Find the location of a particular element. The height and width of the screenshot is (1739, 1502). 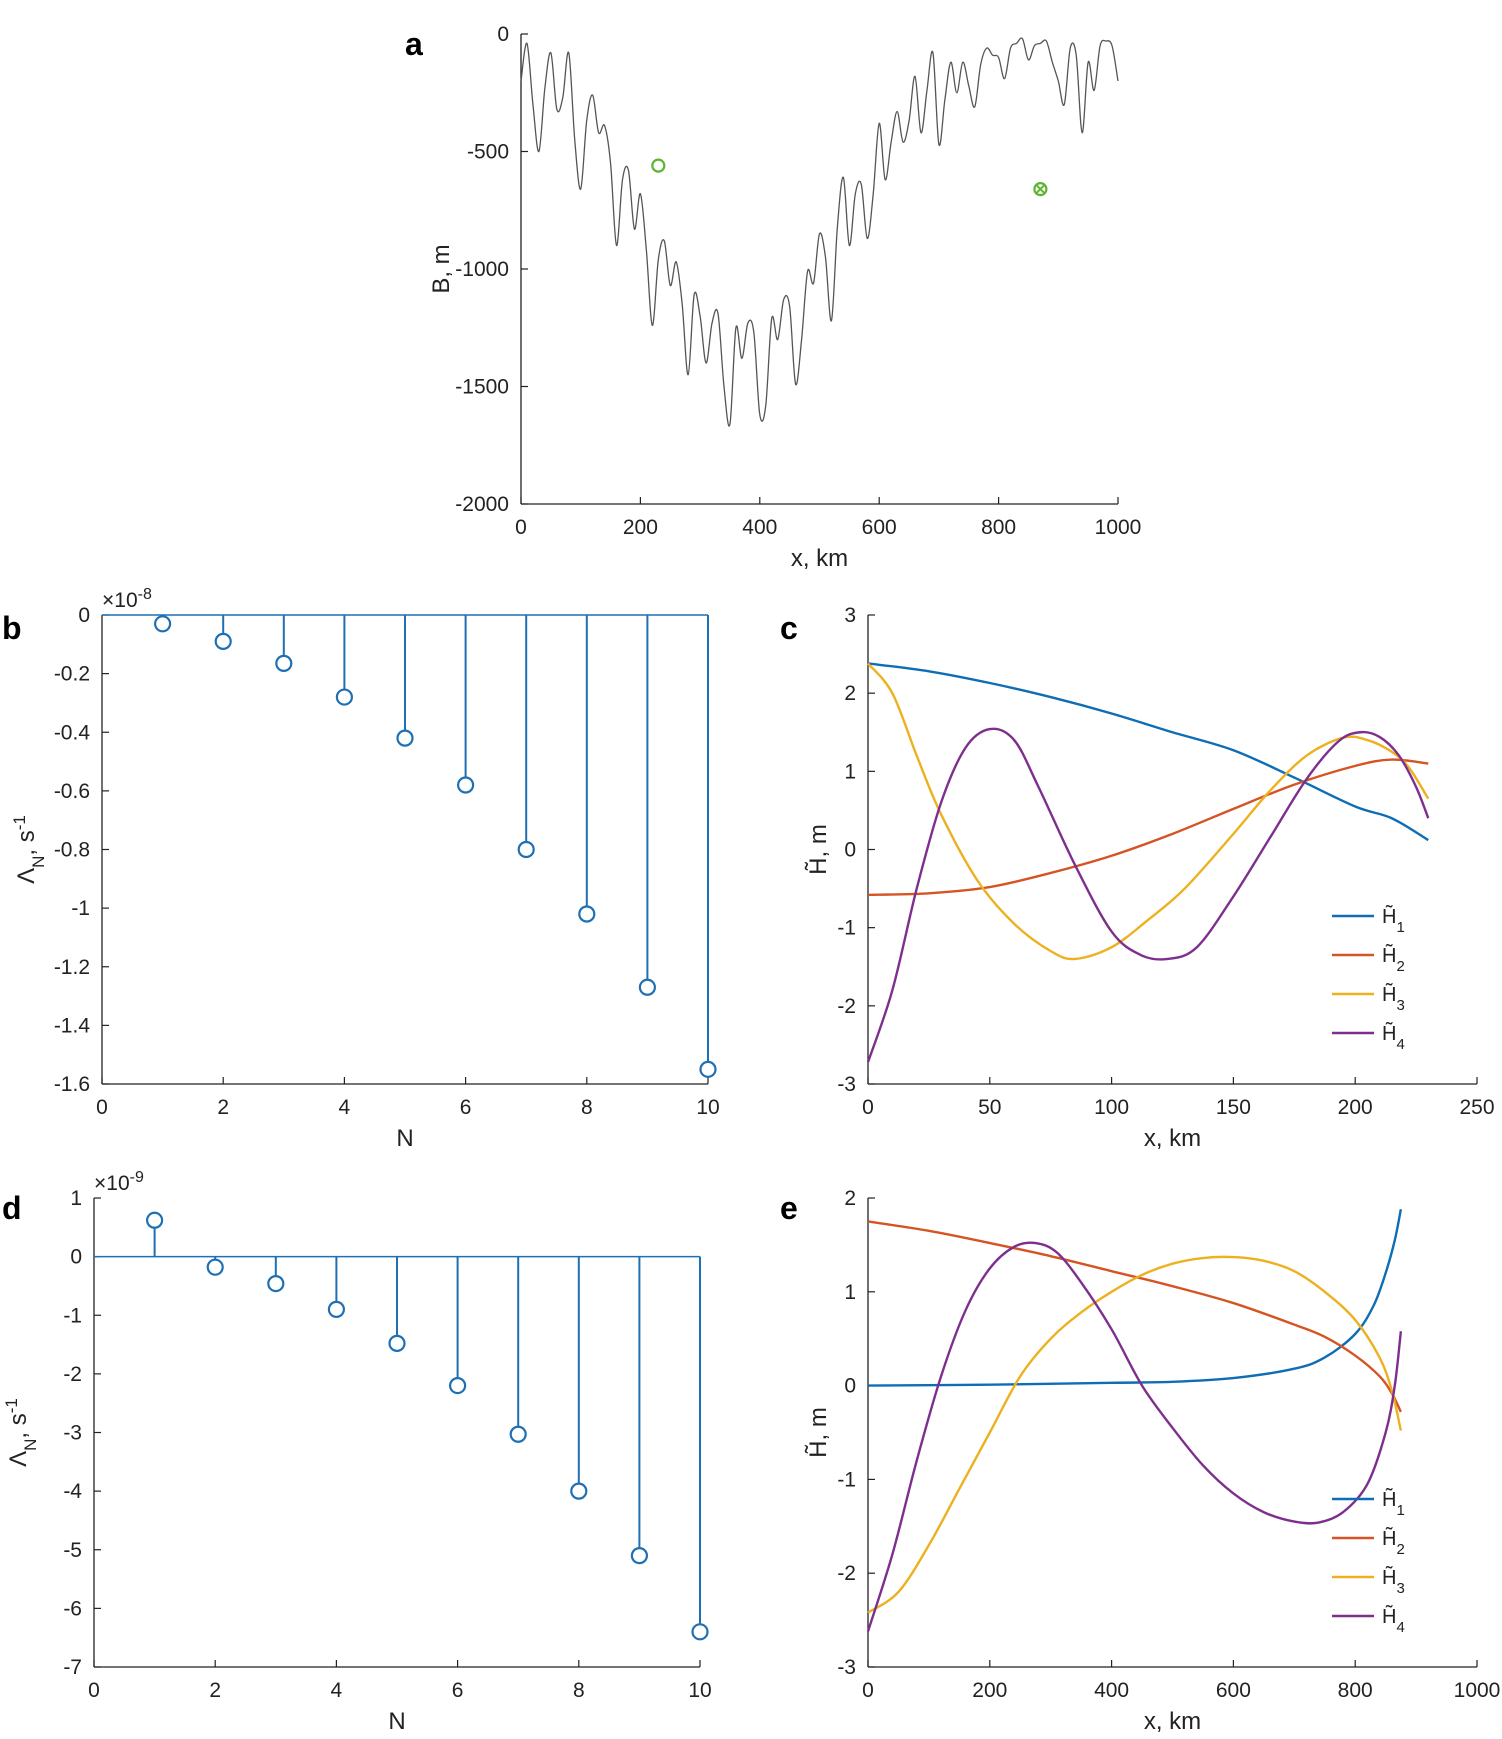

panel-letter-a: a is located at coordinates (414, 44).